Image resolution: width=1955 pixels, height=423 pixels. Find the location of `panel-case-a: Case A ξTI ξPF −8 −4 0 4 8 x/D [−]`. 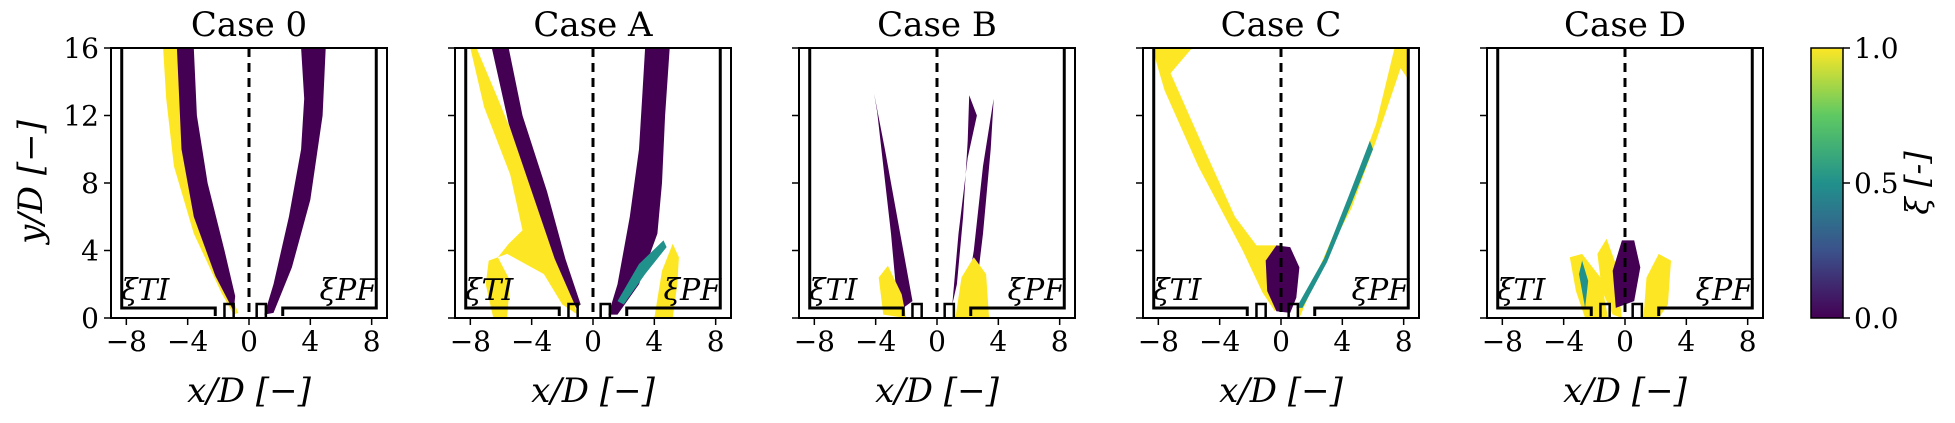

panel-case-a: Case A ξTI ξPF −8 −4 0 4 8 x/D [−] is located at coordinates (590, 208).